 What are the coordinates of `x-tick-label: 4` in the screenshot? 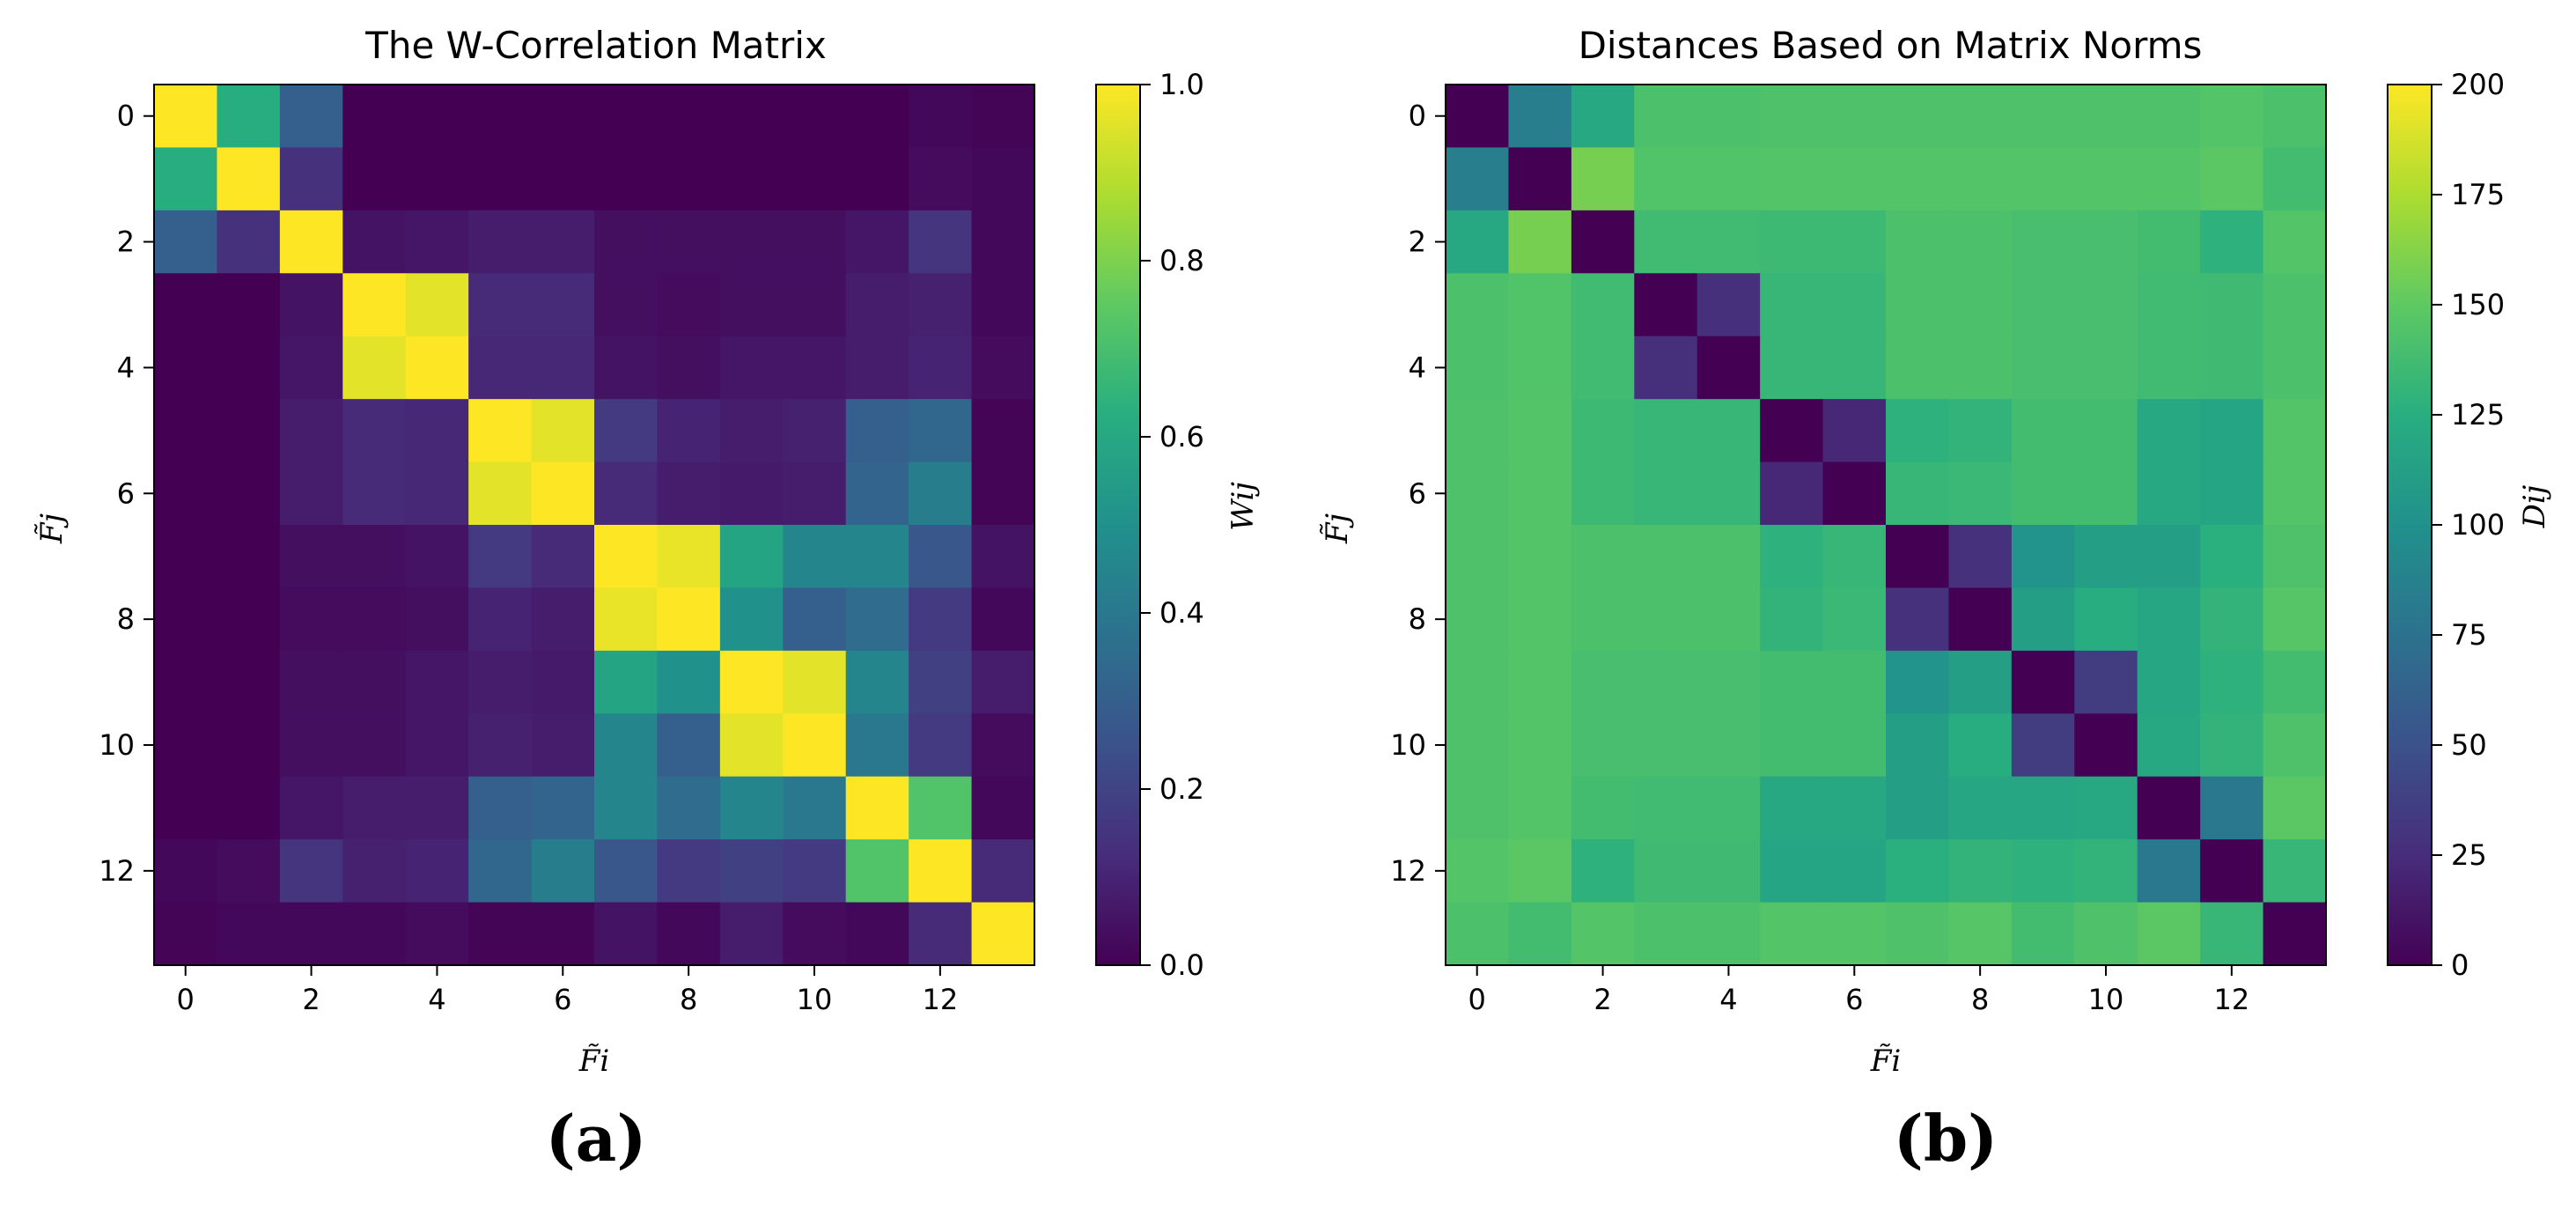 It's located at (436, 999).